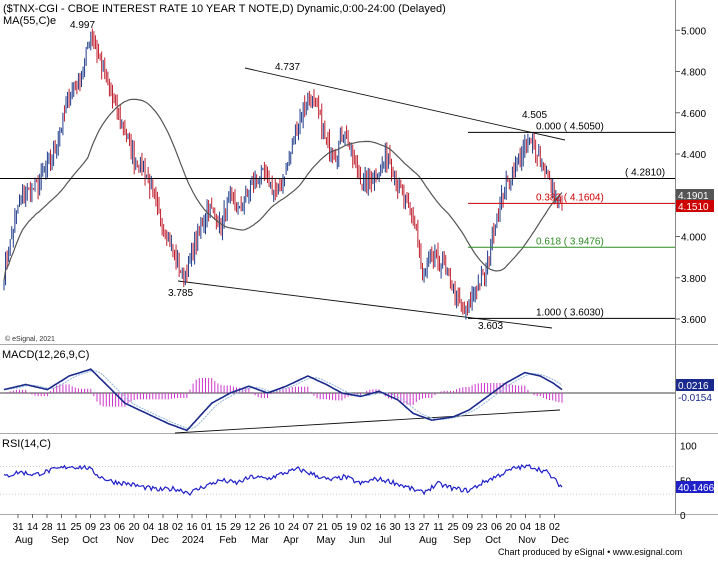 This screenshot has width=718, height=564. I want to click on price-tick-label: 3.600, so click(693, 320).